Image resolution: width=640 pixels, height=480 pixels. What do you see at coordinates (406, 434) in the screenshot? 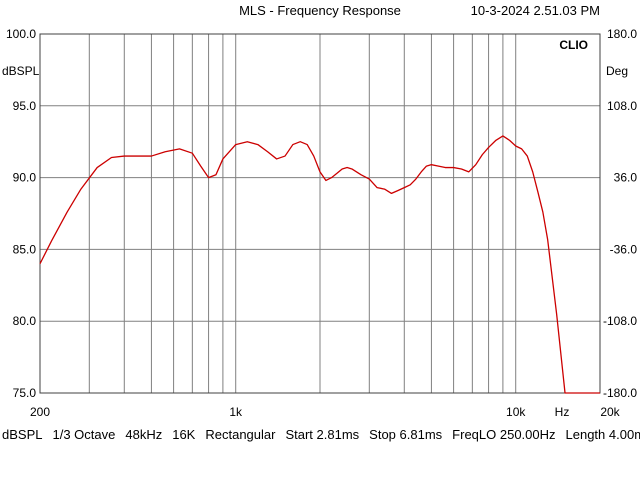
I see `setting-item: Stop 6.81ms` at bounding box center [406, 434].